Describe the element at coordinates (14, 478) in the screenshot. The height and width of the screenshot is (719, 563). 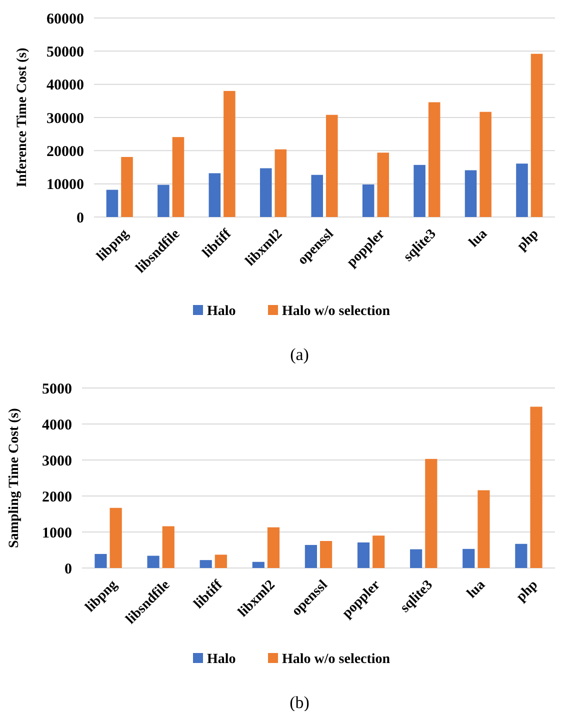
I see `y-axis-title: Sampling Time Cost (s)` at that location.